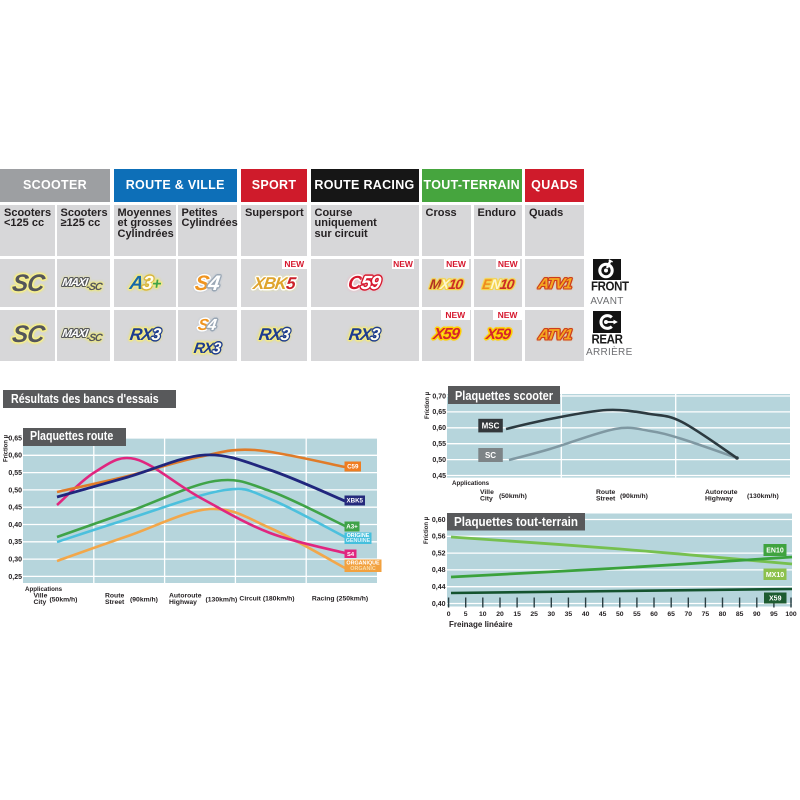  I want to click on svg-text: ORGANIC, so click(363, 569).